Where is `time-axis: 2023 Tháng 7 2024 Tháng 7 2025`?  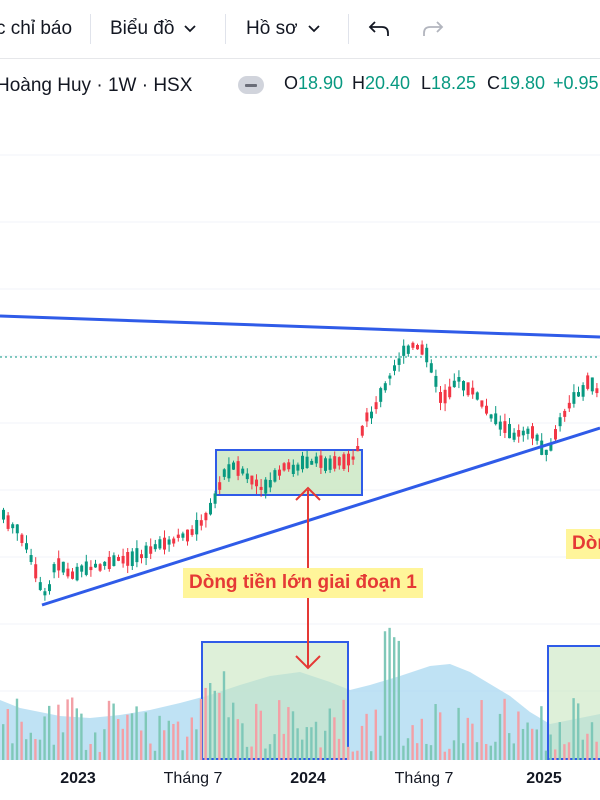 time-axis: 2023 Tháng 7 2024 Tháng 7 2025 is located at coordinates (300, 780).